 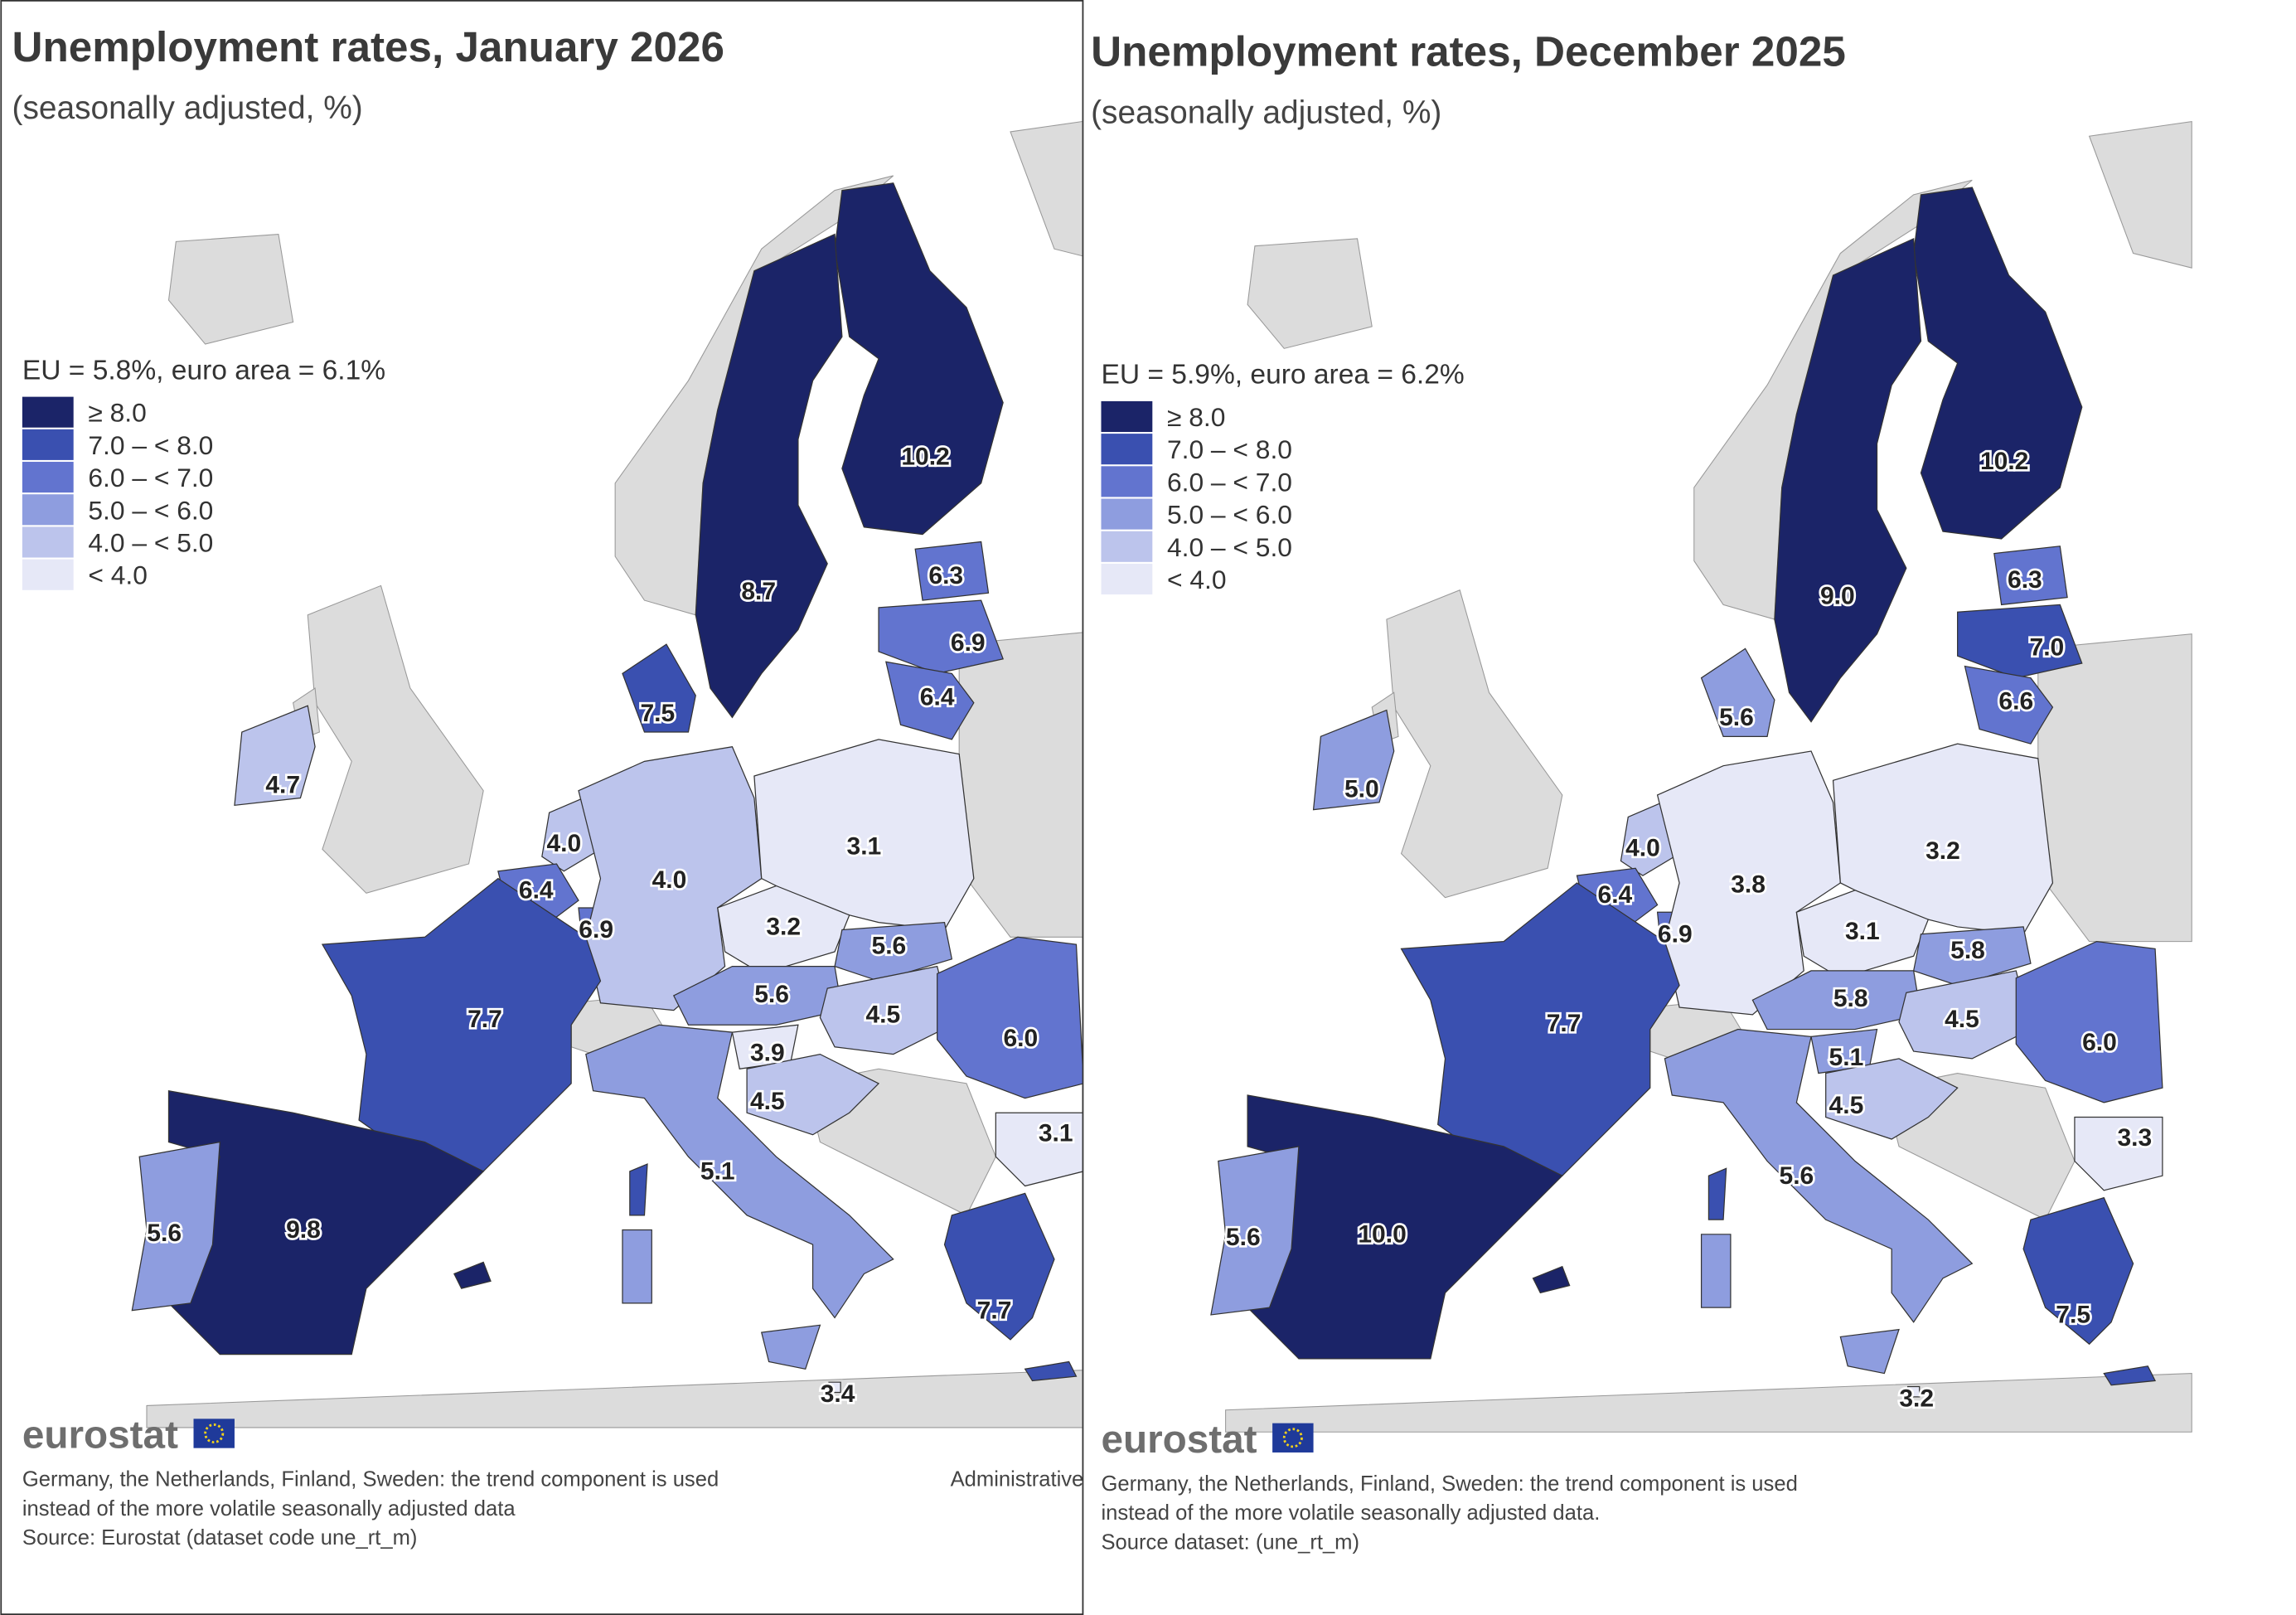 What do you see at coordinates (1675, 934) in the screenshot?
I see `value-label: 6.9` at bounding box center [1675, 934].